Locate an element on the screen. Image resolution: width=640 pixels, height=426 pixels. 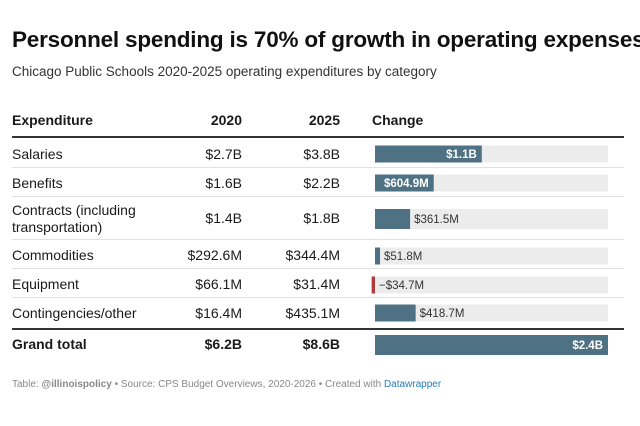
footer-datawrapper-link: Datawrapper is located at coordinates (412, 384).